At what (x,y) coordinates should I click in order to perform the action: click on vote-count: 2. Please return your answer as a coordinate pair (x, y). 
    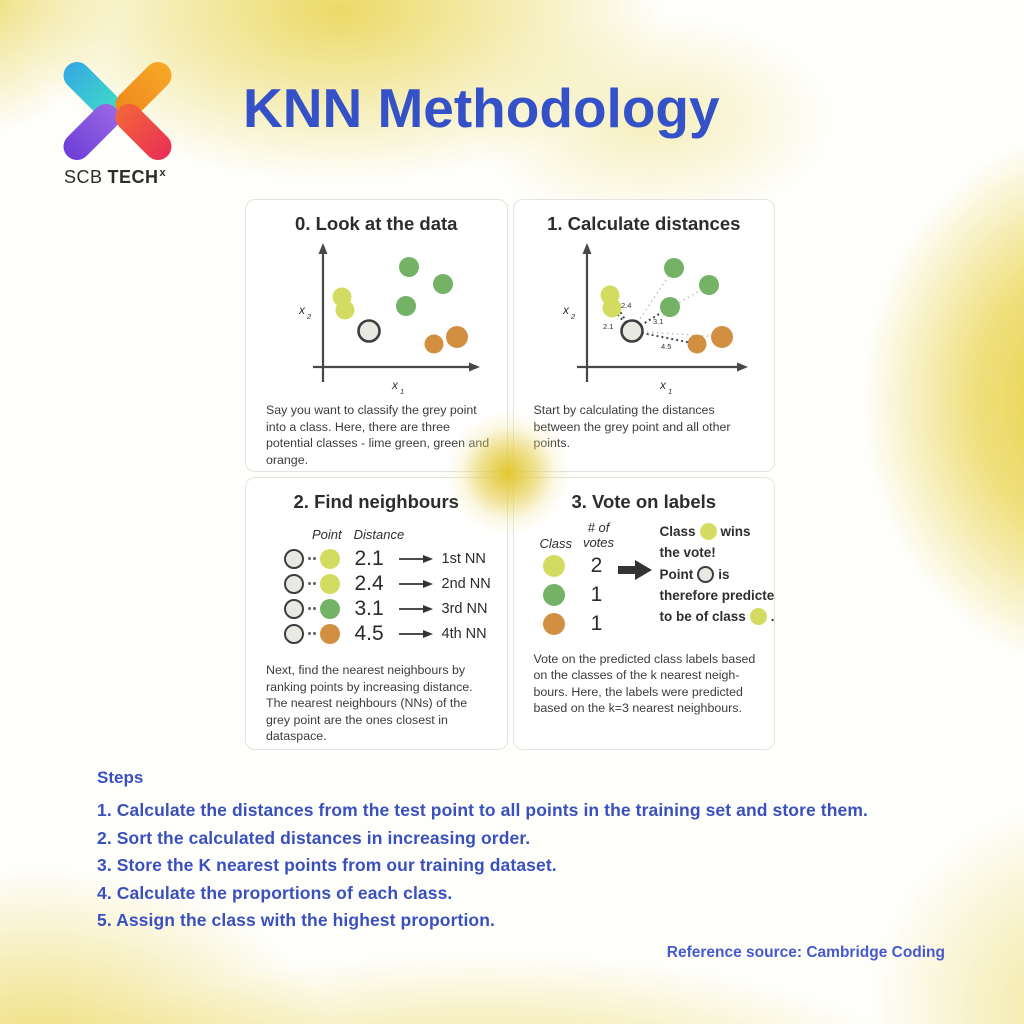
    Looking at the image, I should click on (596, 565).